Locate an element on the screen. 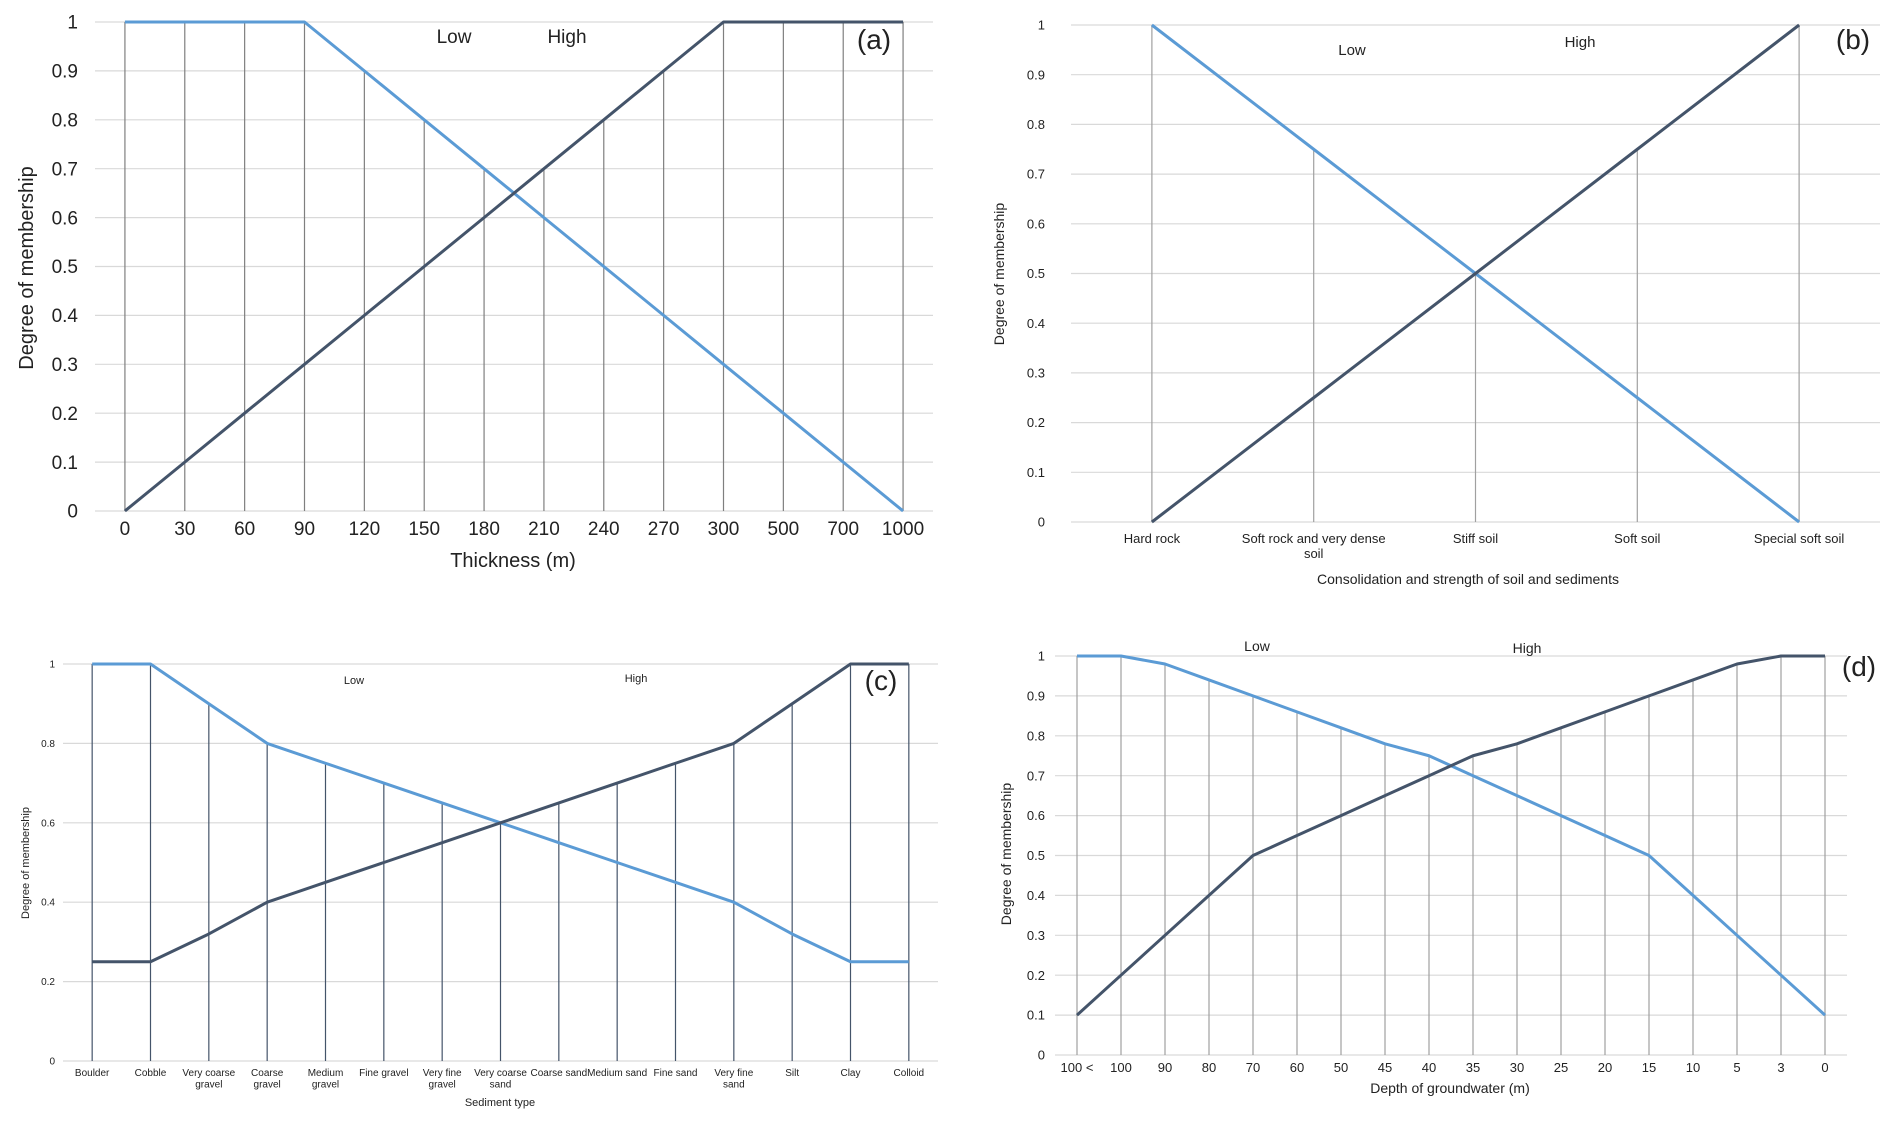 The image size is (1898, 1128). x-tick-label: Very fine sand is located at coordinates (733, 1079).